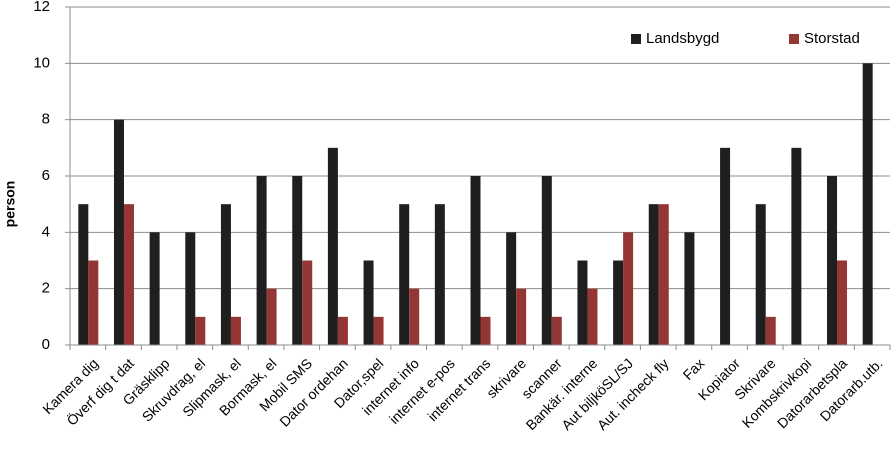  I want to click on y-tick-label: 12, so click(41, 7).